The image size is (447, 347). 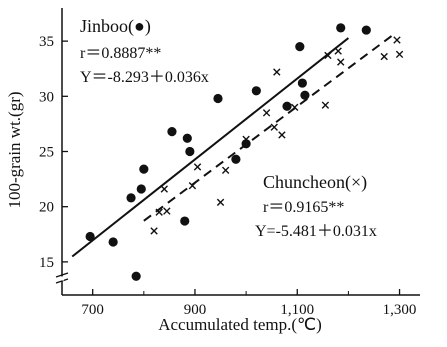 I want to click on x-tick-label: 700, so click(x=92, y=310).